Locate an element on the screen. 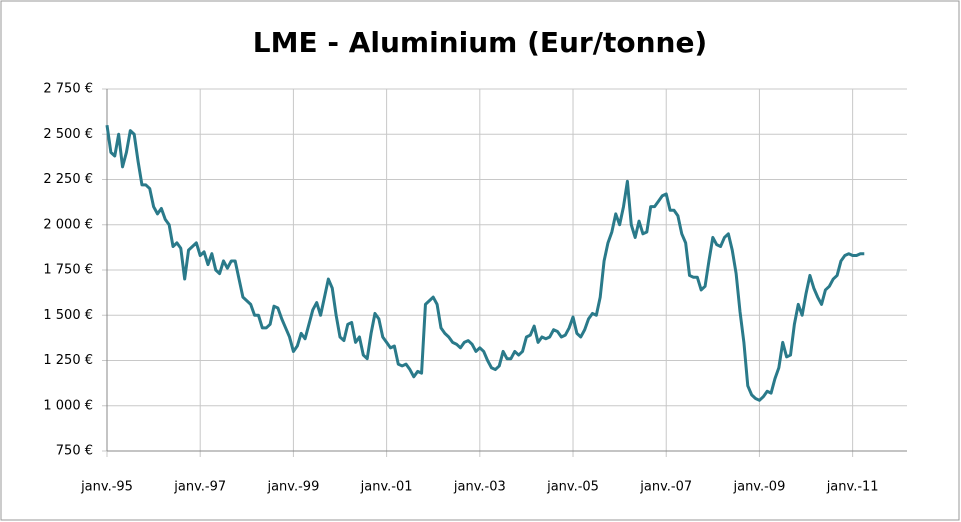 This screenshot has height=522, width=961. x-tick-label: janv.-01 is located at coordinates (386, 487).